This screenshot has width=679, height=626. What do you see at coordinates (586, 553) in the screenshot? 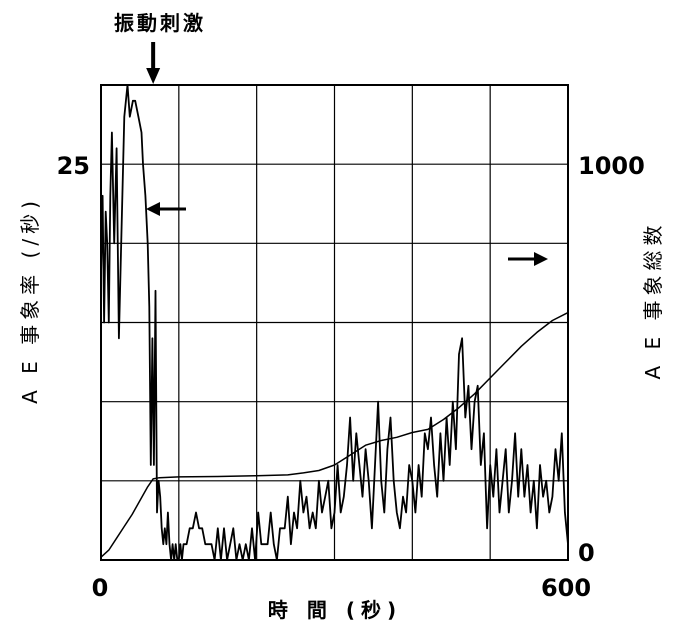
I see `y-right-tick-0: 0` at bounding box center [586, 553].